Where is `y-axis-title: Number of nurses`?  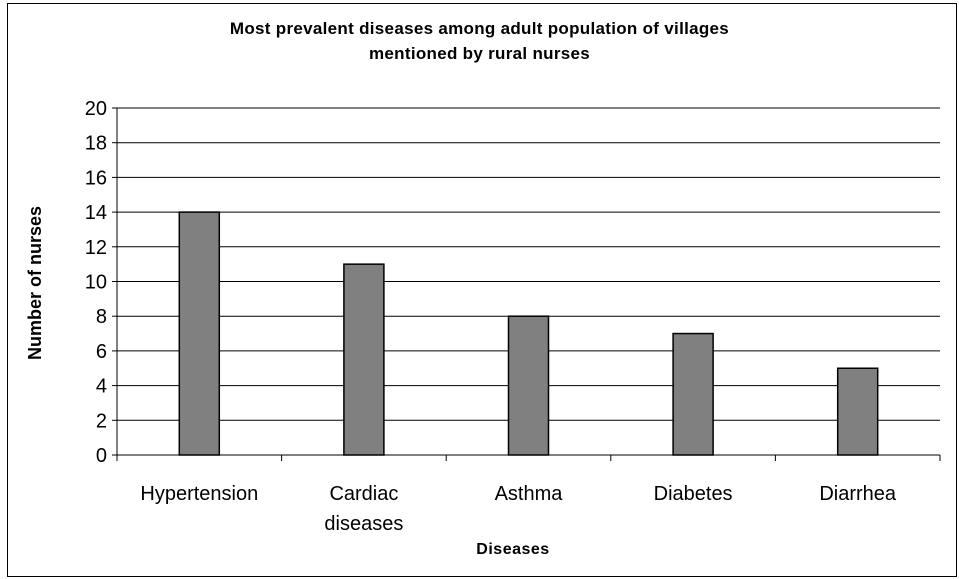 y-axis-title: Number of nurses is located at coordinates (35, 283).